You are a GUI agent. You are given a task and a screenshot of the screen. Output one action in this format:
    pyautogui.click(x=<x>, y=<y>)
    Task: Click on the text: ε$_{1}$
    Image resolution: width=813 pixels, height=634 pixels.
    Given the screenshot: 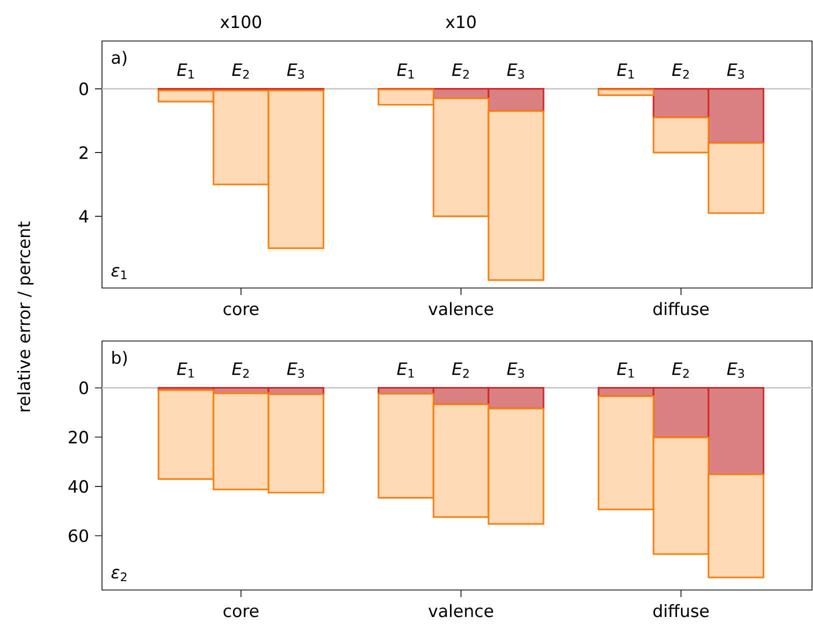 What is the action you would take?
    pyautogui.click(x=119, y=273)
    